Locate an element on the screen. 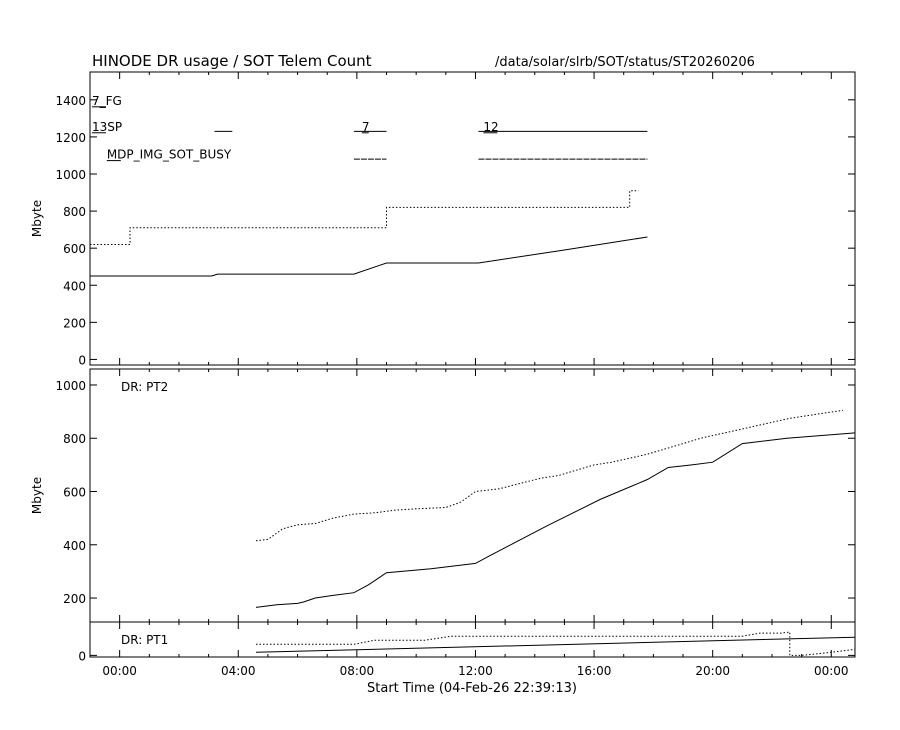 This screenshot has width=900, height=730. panel-title: DR: PT2 is located at coordinates (144, 387).